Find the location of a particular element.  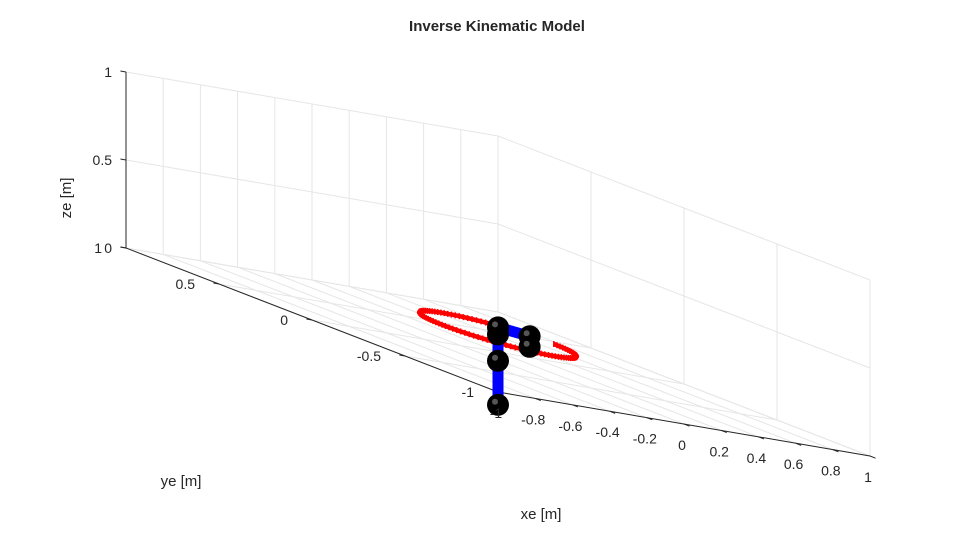

x-tick-label: 1 is located at coordinates (868, 477).